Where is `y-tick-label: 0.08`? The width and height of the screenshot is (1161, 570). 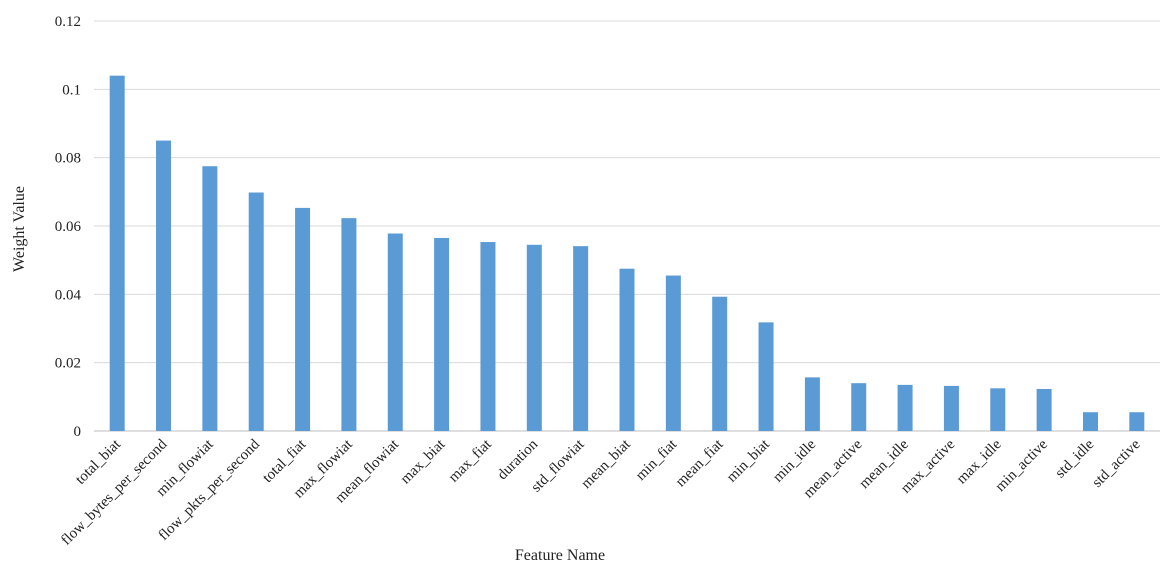 y-tick-label: 0.08 is located at coordinates (68, 159).